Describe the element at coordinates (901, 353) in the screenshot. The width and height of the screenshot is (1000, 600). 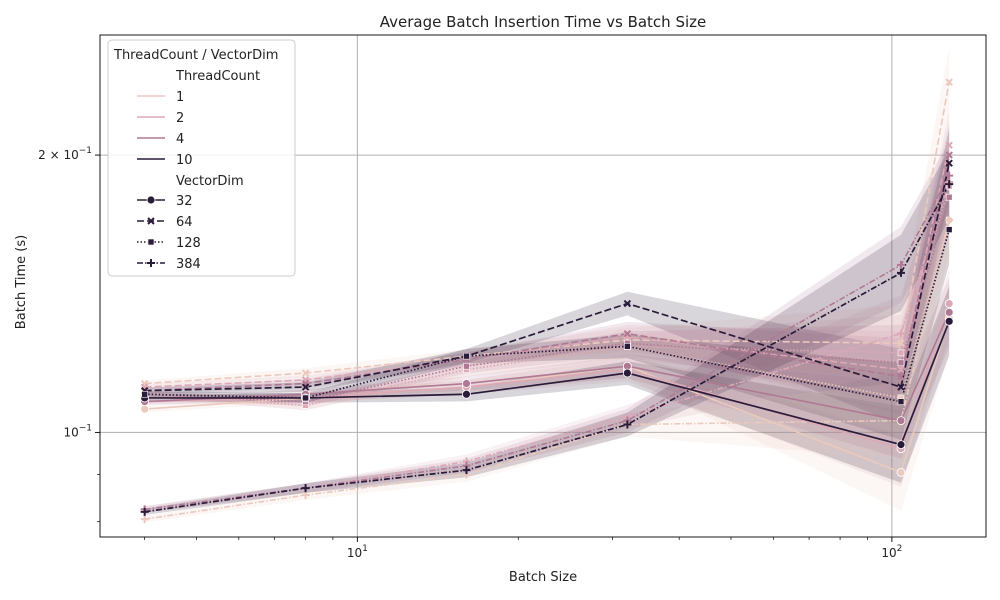
I see `data-point-t2-d128` at that location.